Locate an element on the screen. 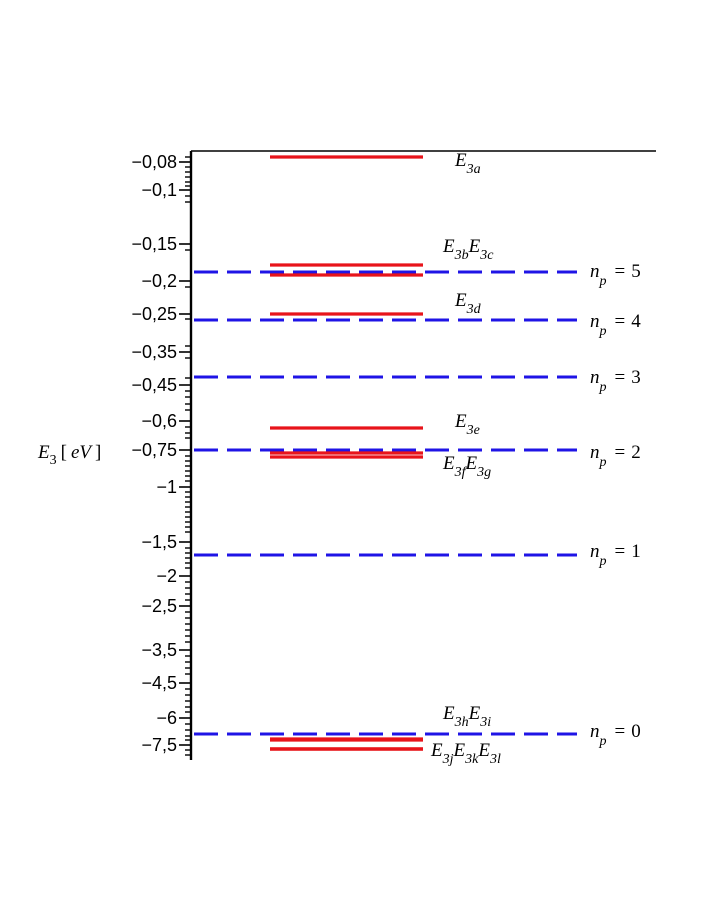  y-tick-label: −3,5 is located at coordinates (159, 650).